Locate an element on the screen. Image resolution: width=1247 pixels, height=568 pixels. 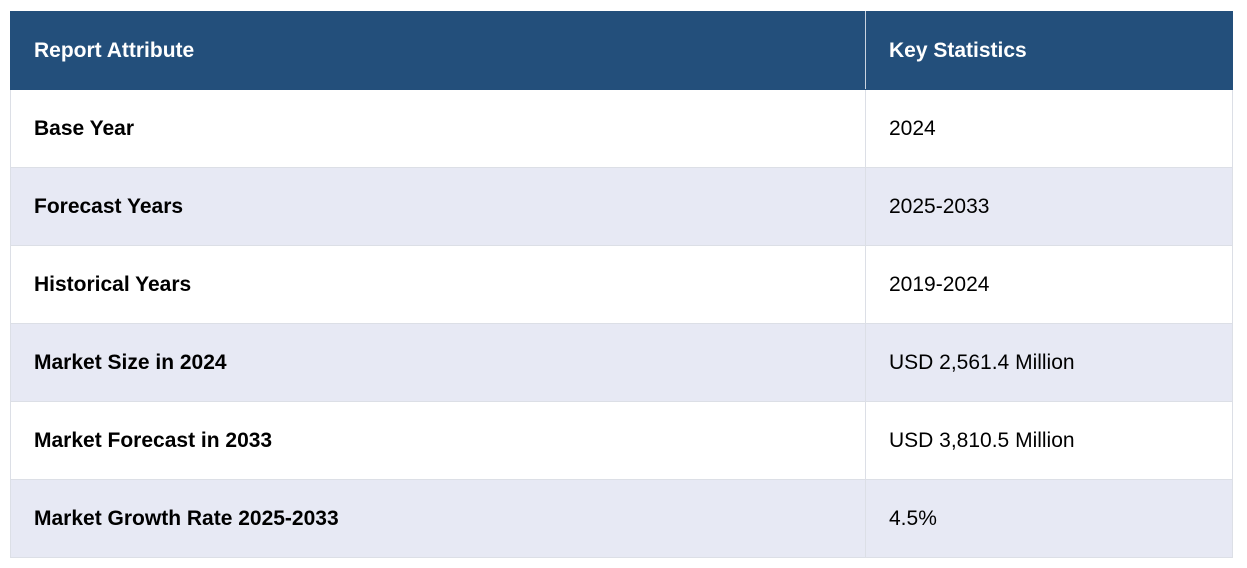
header-key-statistics: Key Statistics is located at coordinates (1049, 50).